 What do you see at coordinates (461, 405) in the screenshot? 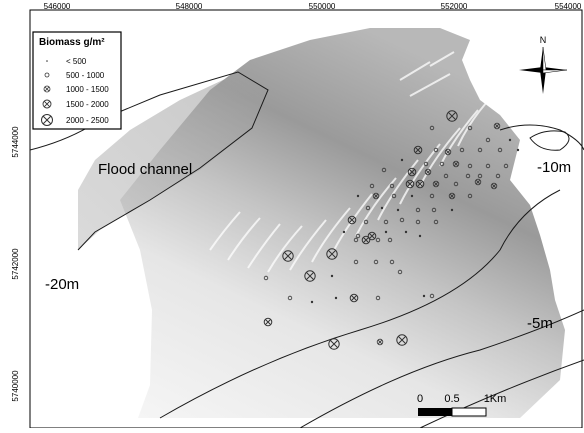
I see `scale-bar: 0 0.5 1Km` at bounding box center [461, 405].